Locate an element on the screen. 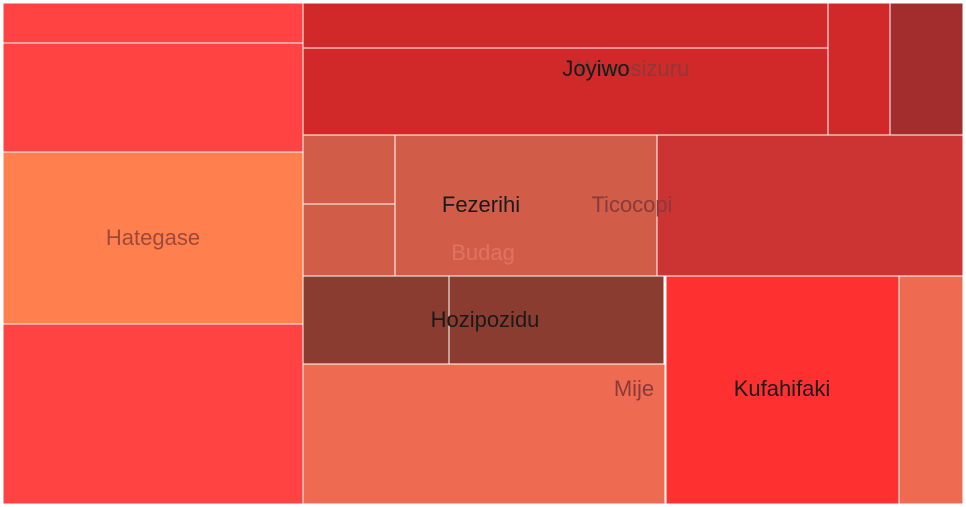  treemap-tile-kufahifaki-side is located at coordinates (931, 390).